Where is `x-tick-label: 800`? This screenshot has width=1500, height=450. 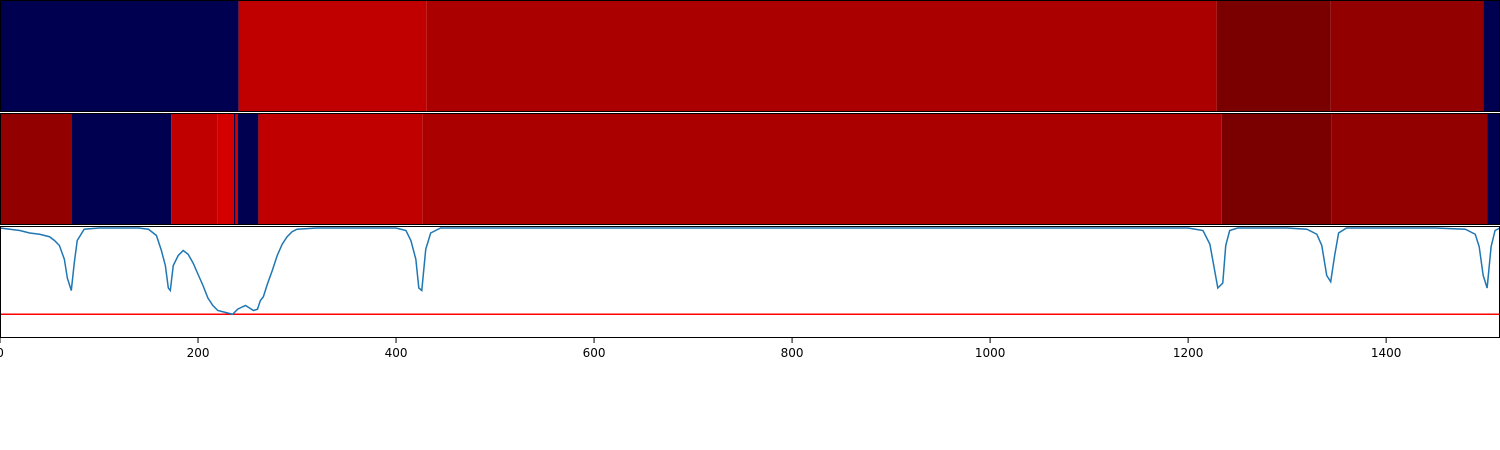
x-tick-label: 800 is located at coordinates (792, 353).